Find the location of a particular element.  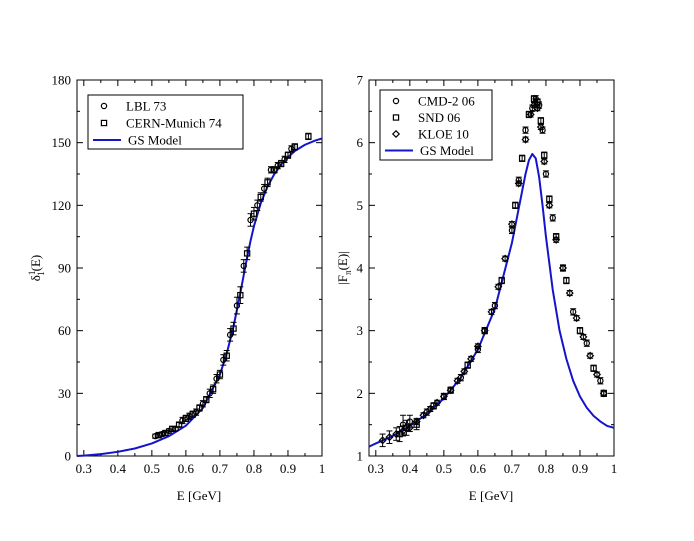

left-y-axis-title: δ11(E) is located at coordinates (36, 268).